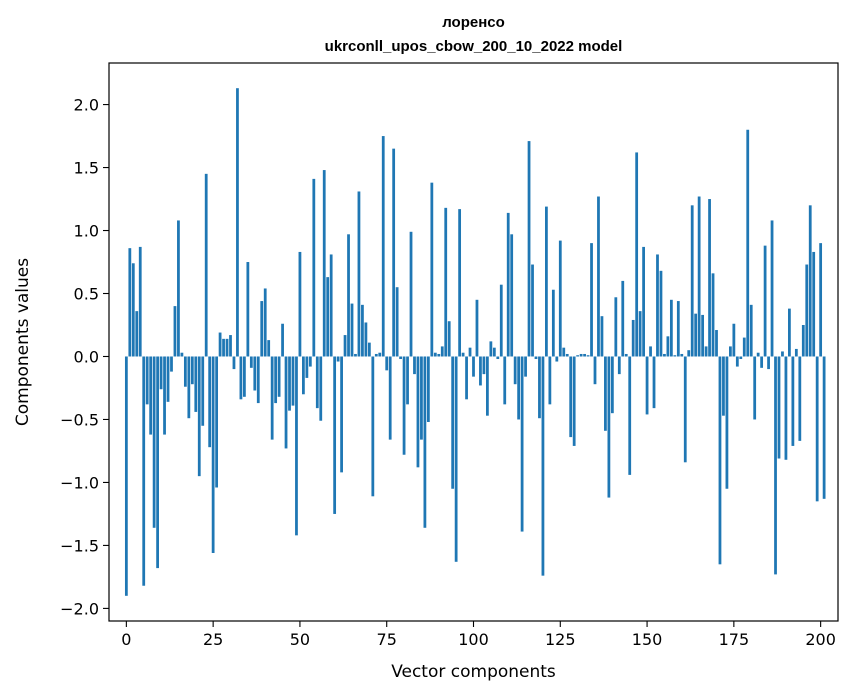 Image resolution: width=867 pixels, height=700 pixels. I want to click on x-tick-label: 50, so click(300, 639).